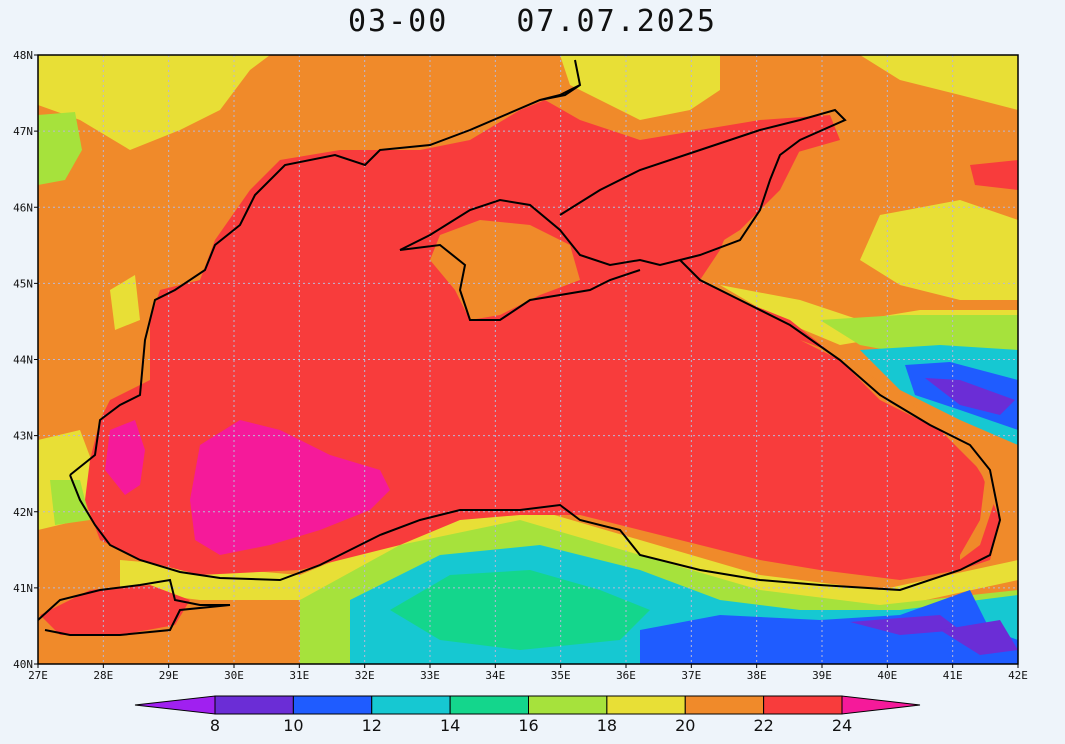 The image size is (1065, 744). I want to click on lat-label: 44N, so click(23, 360).